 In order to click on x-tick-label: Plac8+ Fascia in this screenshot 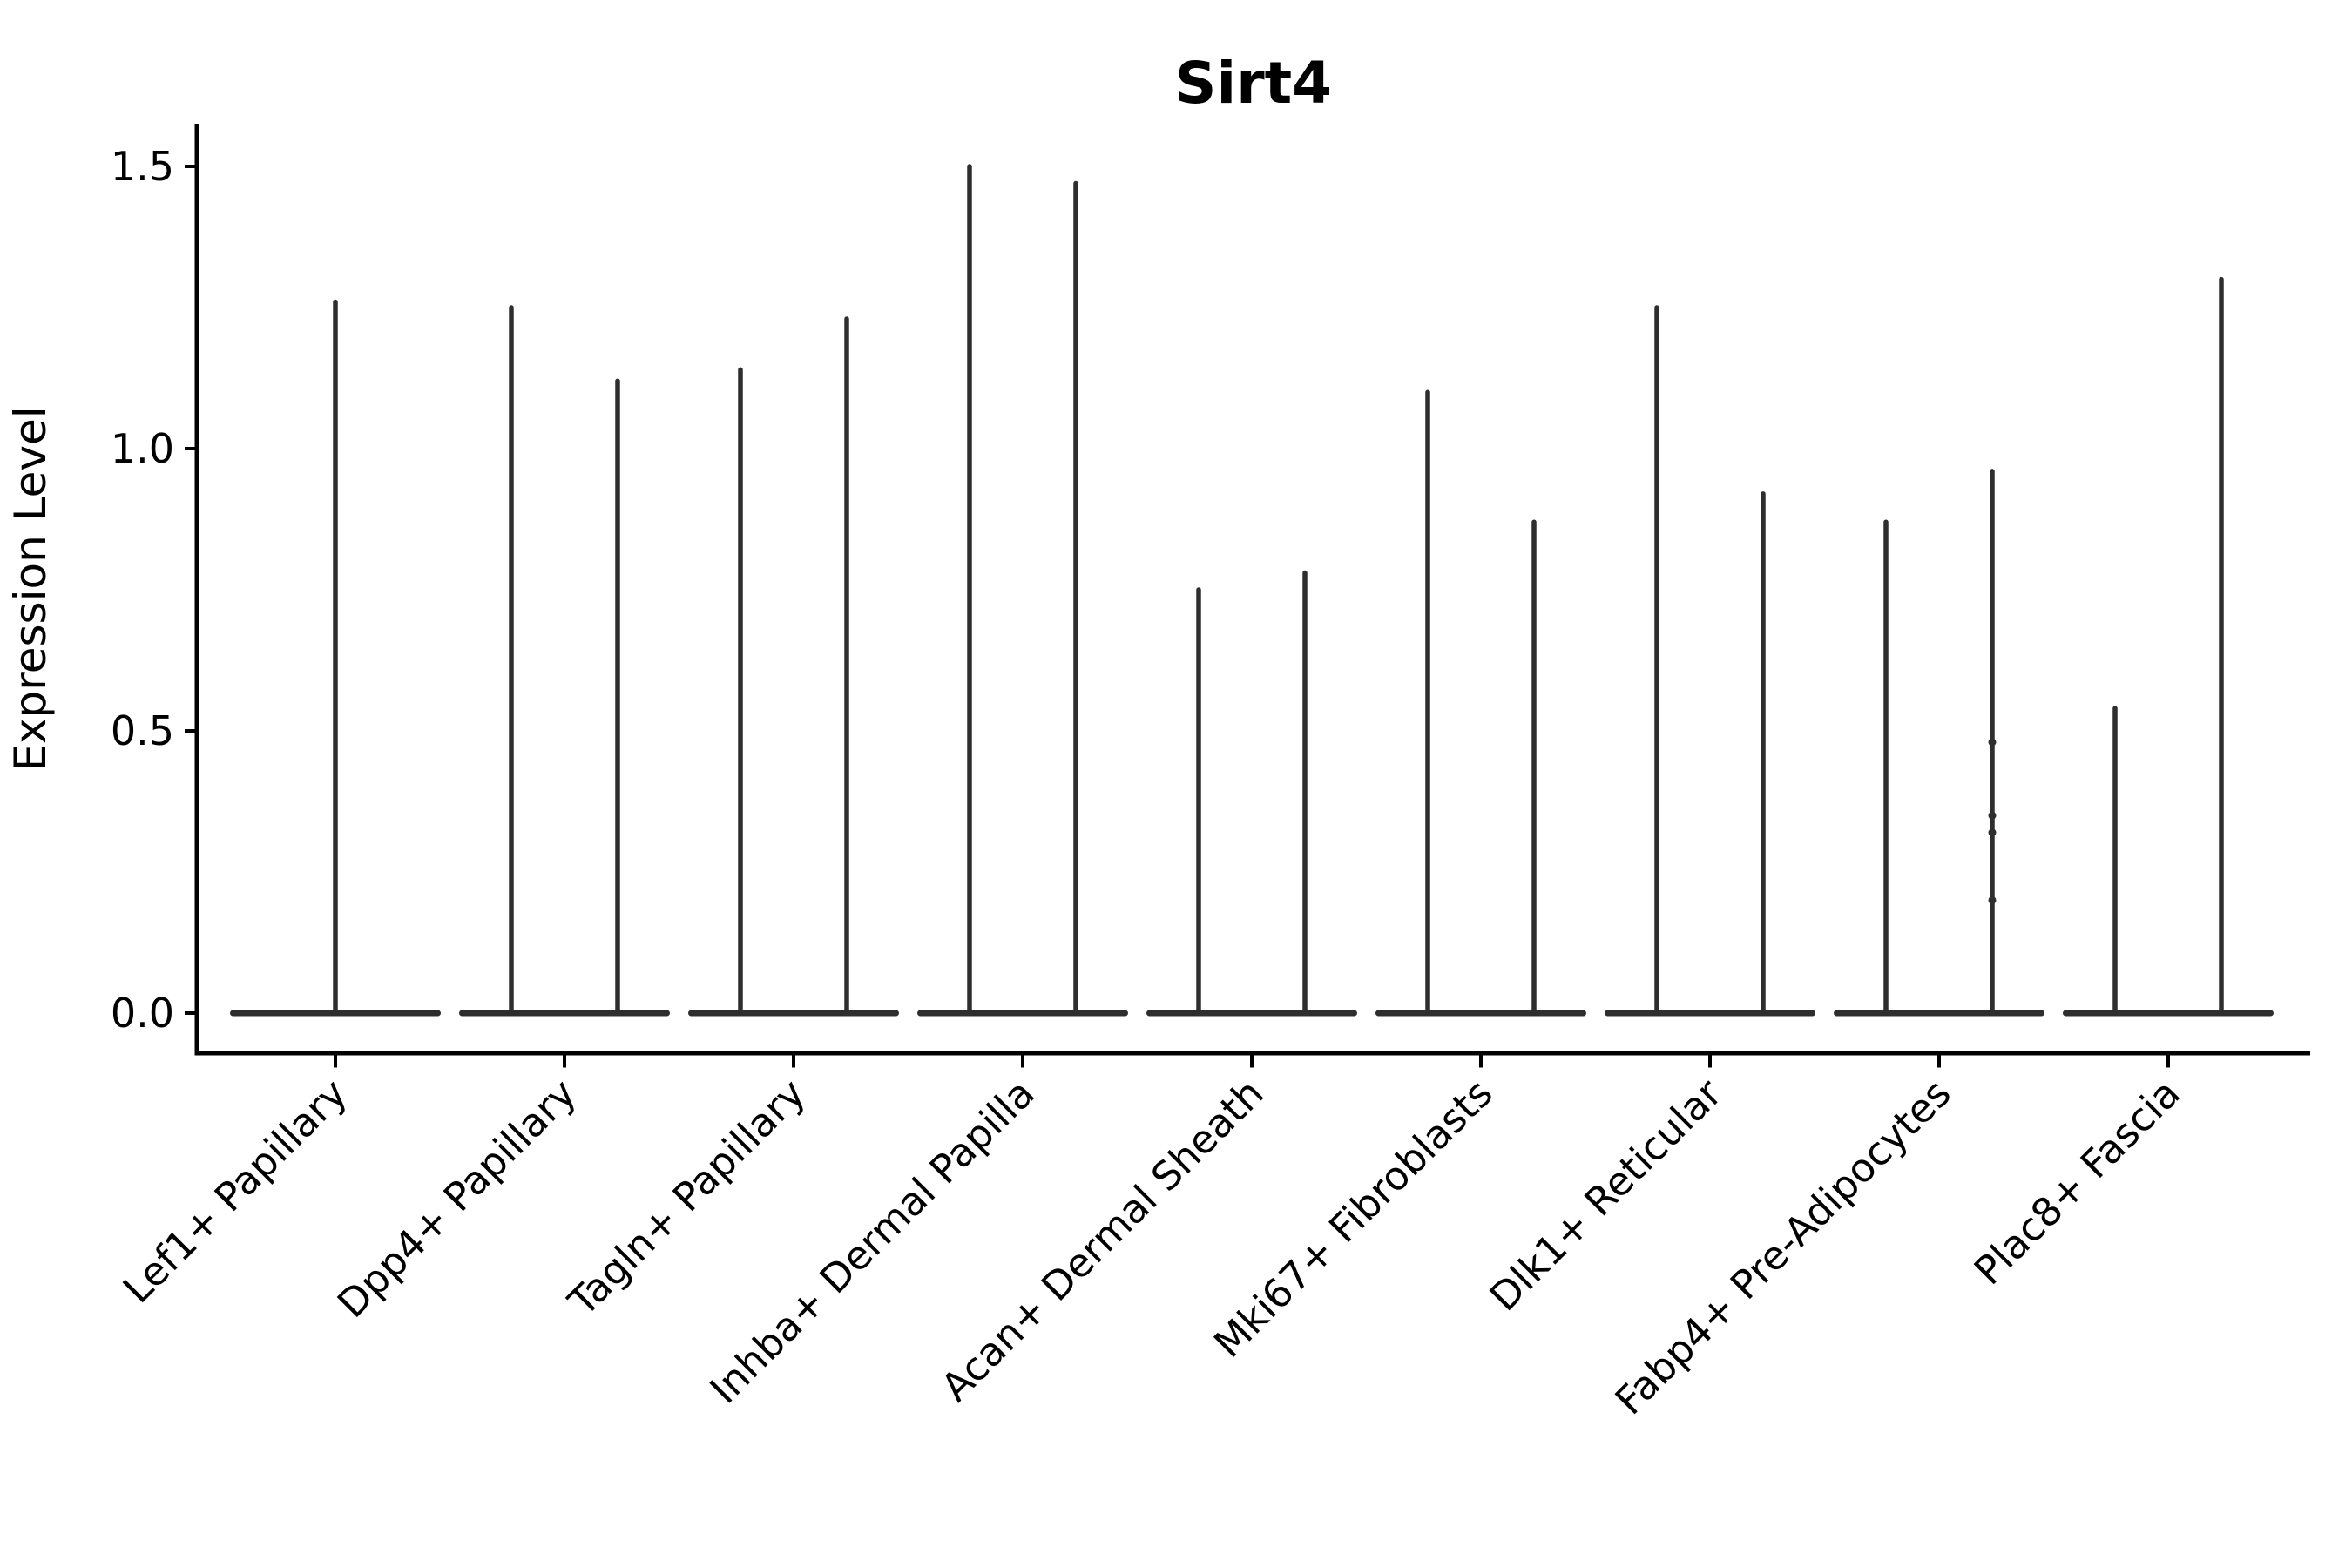, I will do `click(2077, 1182)`.